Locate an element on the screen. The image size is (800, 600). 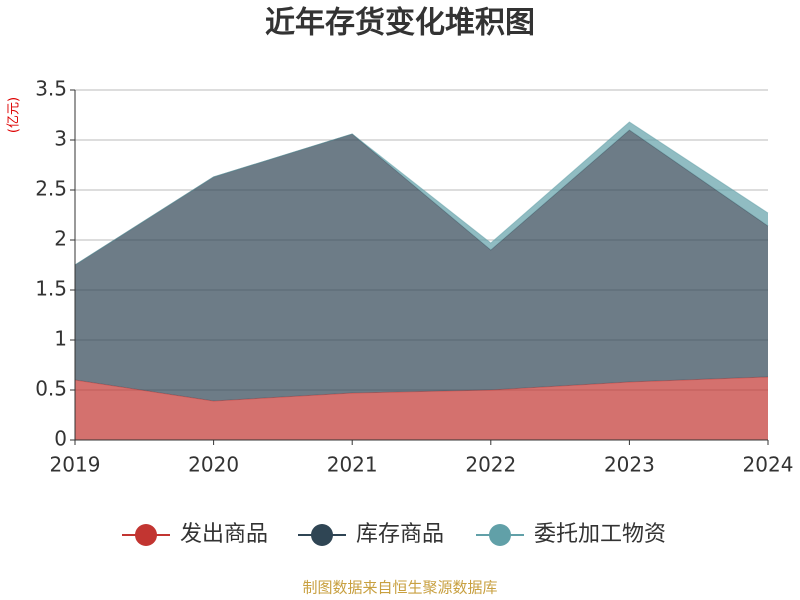
y-axis-label: (亿元) is located at coordinates (14, 115).